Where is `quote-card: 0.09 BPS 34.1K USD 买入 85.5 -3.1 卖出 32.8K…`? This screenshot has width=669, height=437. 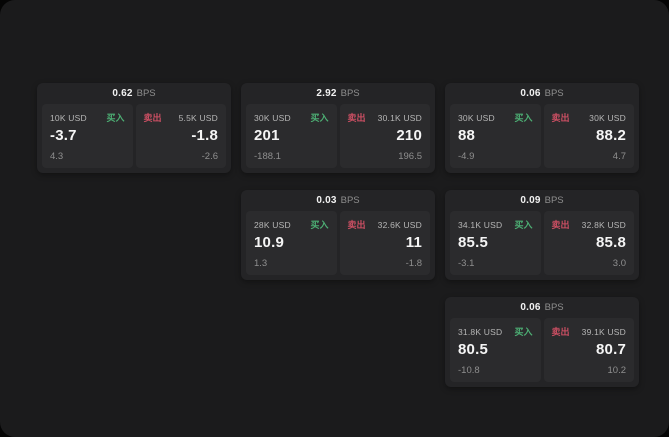
quote-card: 0.09 BPS 34.1K USD 买入 85.5 -3.1 卖出 32.8K… is located at coordinates (542, 235).